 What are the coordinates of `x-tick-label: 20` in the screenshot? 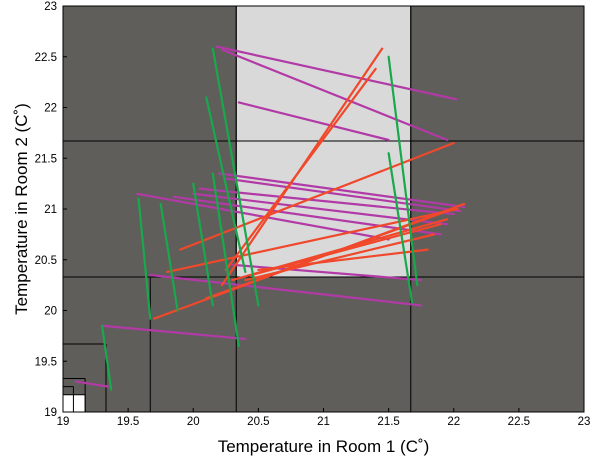 It's located at (193, 422).